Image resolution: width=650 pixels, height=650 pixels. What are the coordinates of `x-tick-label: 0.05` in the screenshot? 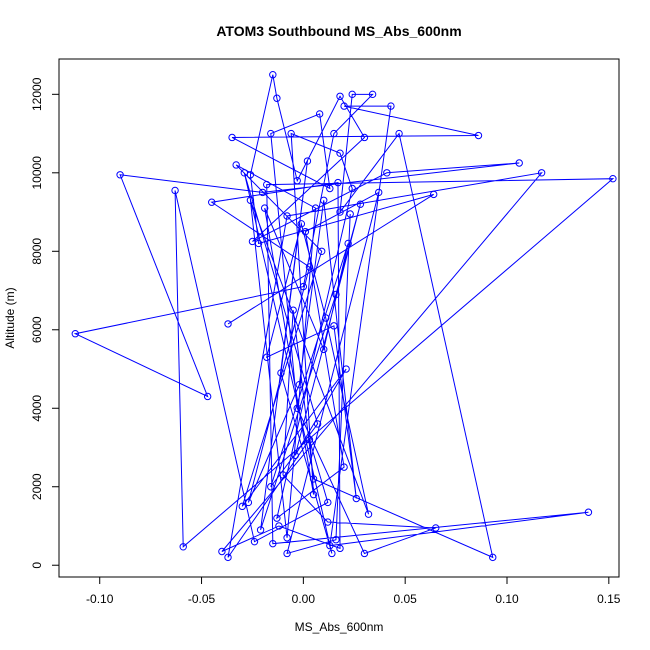 It's located at (406, 599).